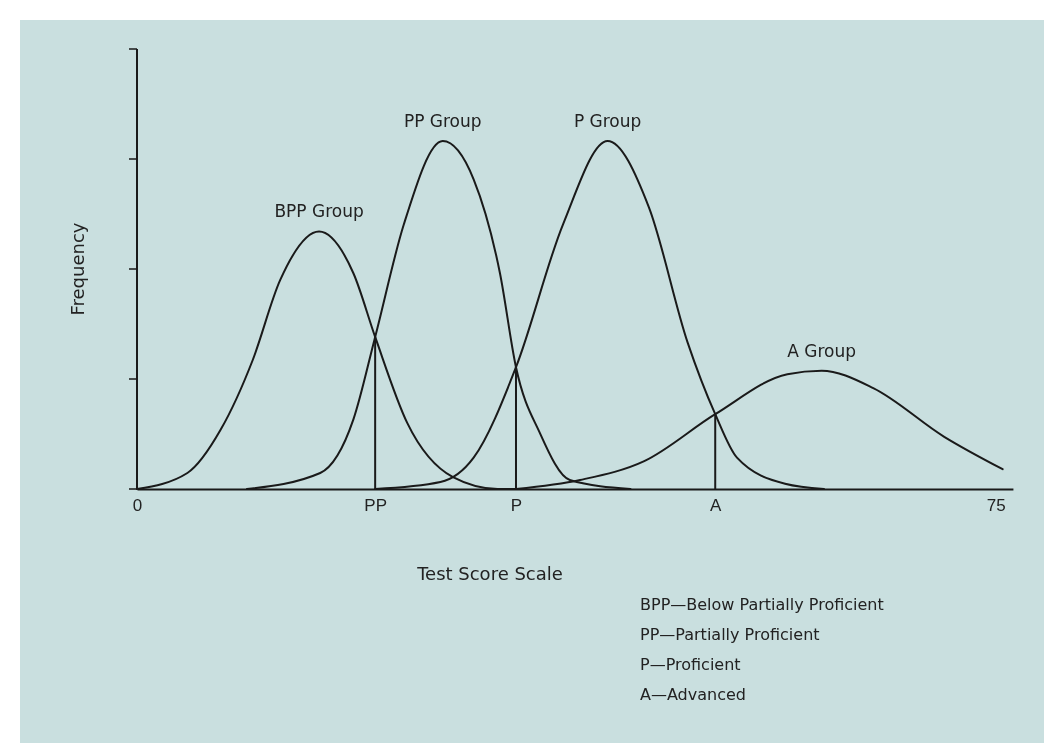 Image resolution: width=1044 pixels, height=743 pixels. Describe the element at coordinates (730, 634) in the screenshot. I see `text: PP—Partially Proficient` at that location.